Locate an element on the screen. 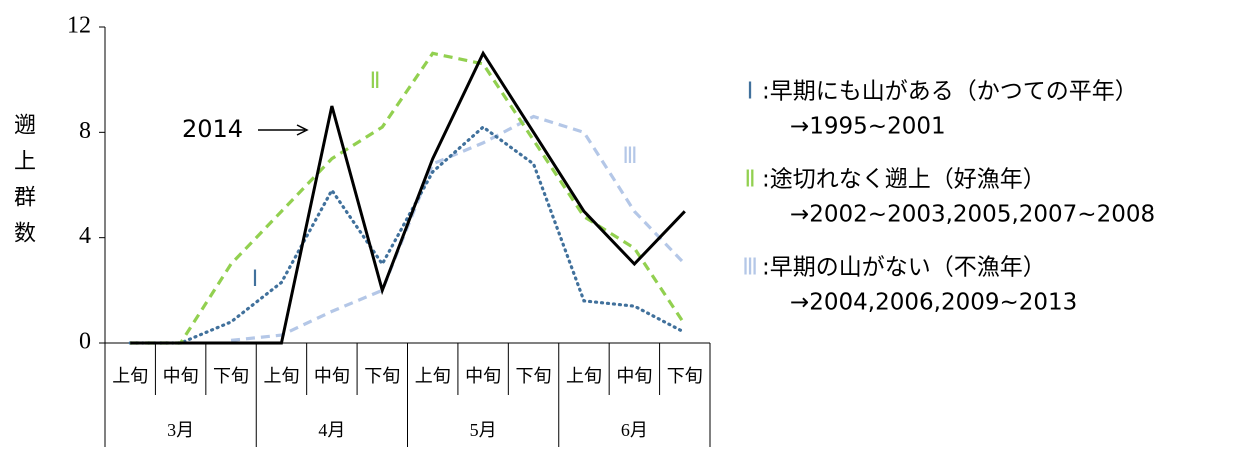  annotation: 2014 is located at coordinates (212, 129).